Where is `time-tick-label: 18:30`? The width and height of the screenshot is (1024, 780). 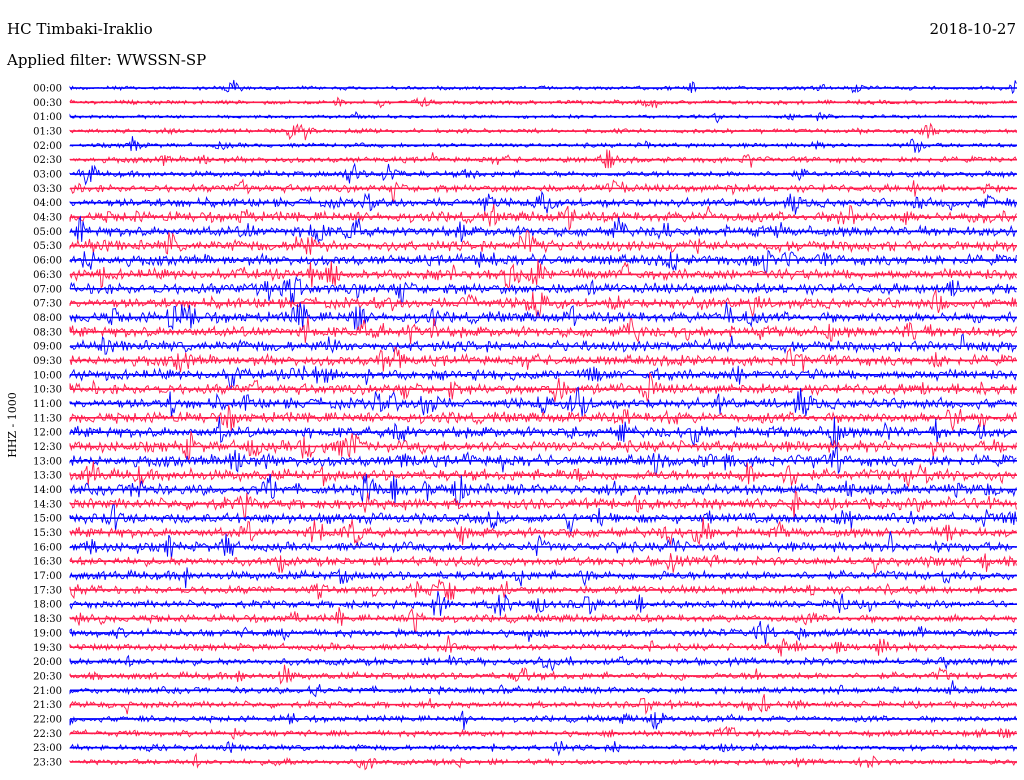 time-tick-label: 18:30 is located at coordinates (47, 619).